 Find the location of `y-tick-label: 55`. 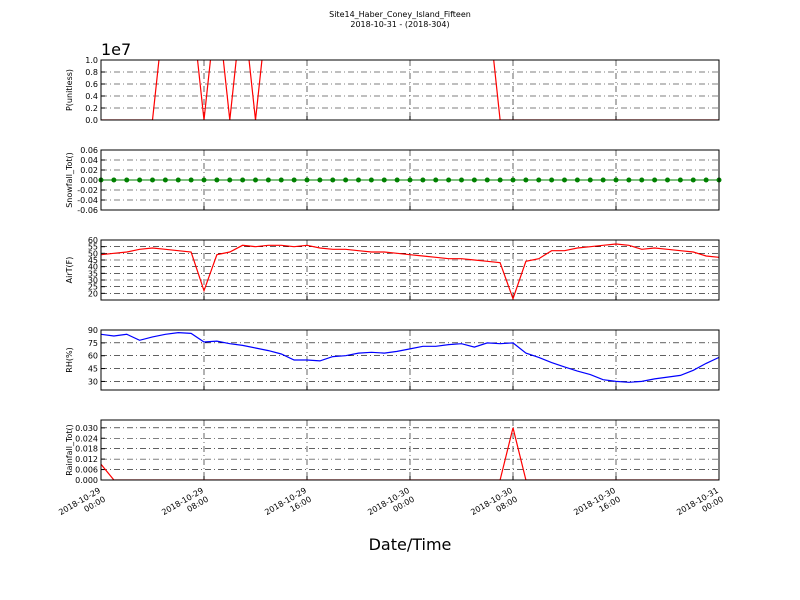

y-tick-label: 55 is located at coordinates (93, 247).